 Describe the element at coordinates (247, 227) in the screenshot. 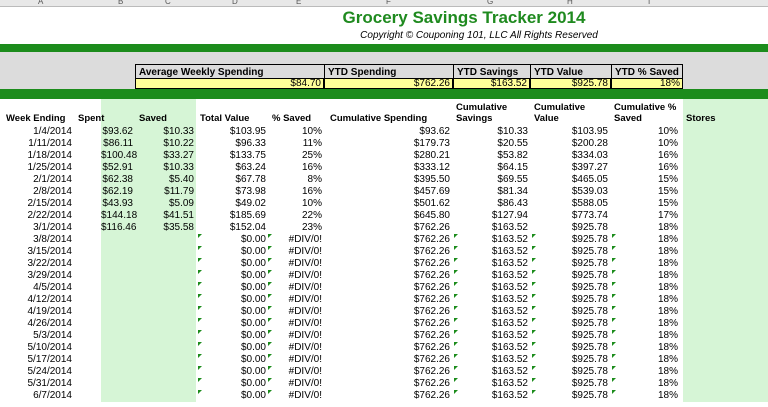

I see `cell-total-value: $152.04` at that location.